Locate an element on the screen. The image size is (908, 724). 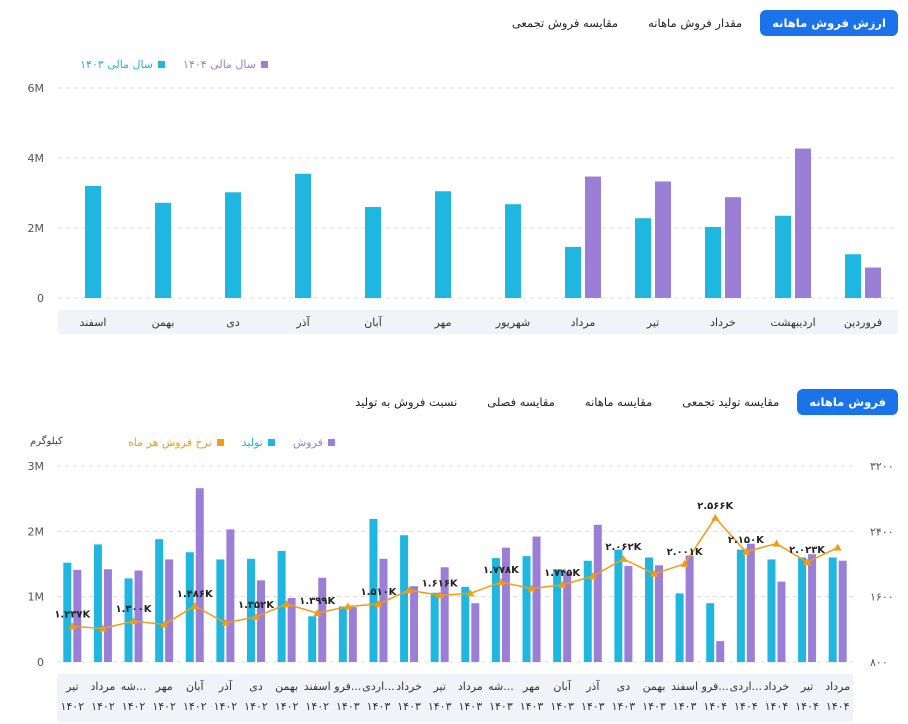
y-tick-label: 1M is located at coordinates (36, 597).